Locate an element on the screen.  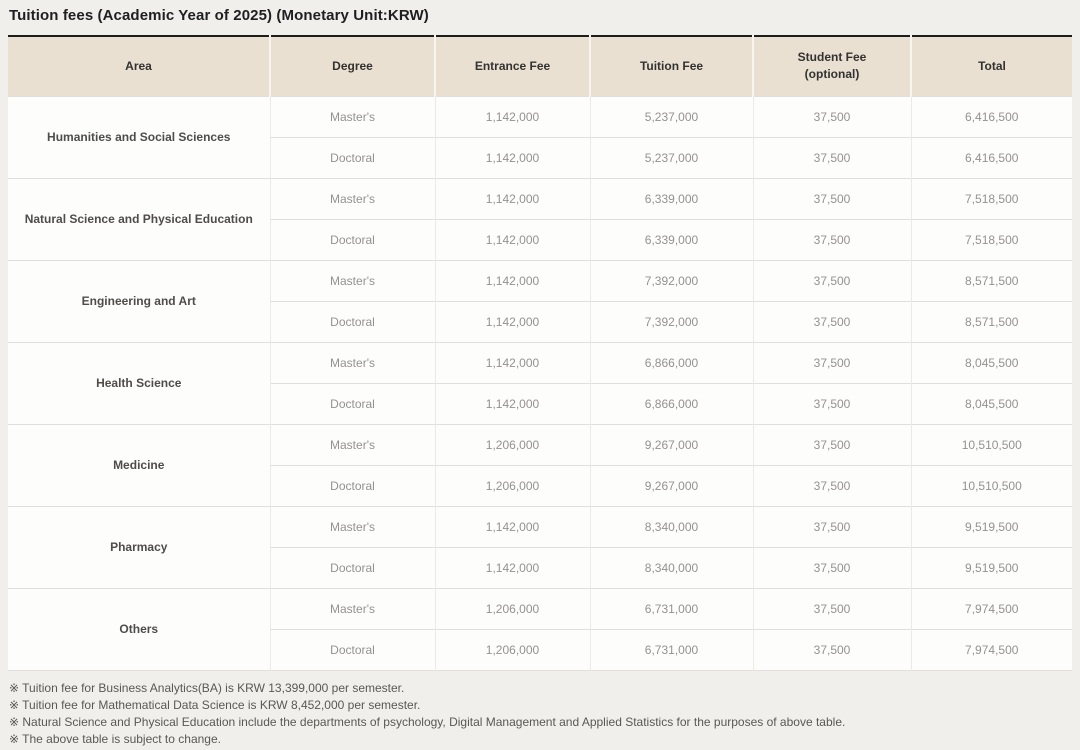
col-header-area: Area is located at coordinates (139, 66).